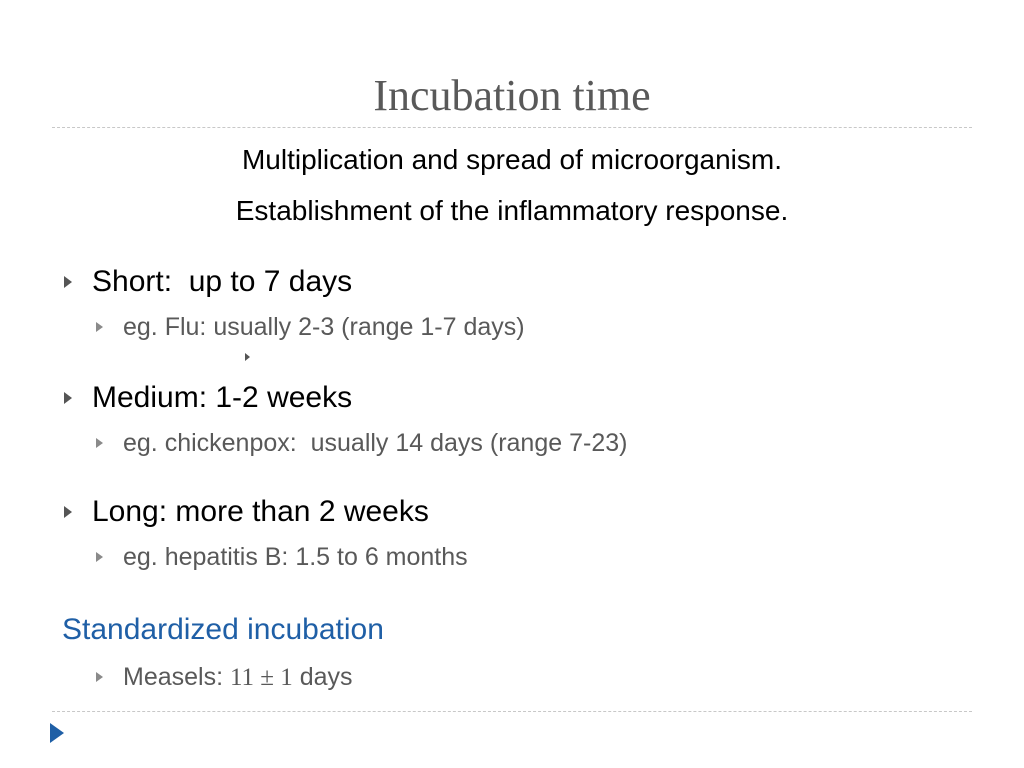 The width and height of the screenshot is (1024, 768). What do you see at coordinates (512, 95) in the screenshot?
I see `slide-title: Incubation time` at bounding box center [512, 95].